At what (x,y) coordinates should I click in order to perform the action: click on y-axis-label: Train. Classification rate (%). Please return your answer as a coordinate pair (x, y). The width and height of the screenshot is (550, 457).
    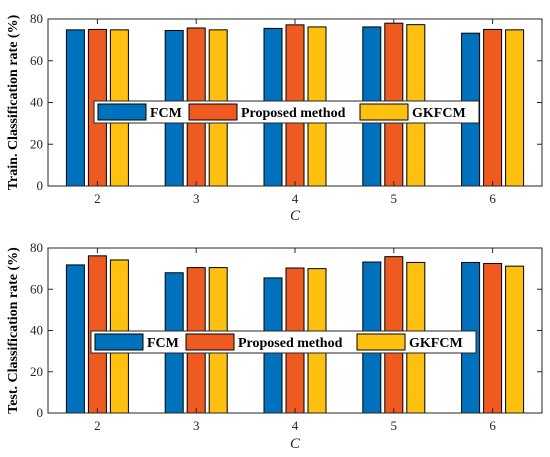
    Looking at the image, I should click on (13, 102).